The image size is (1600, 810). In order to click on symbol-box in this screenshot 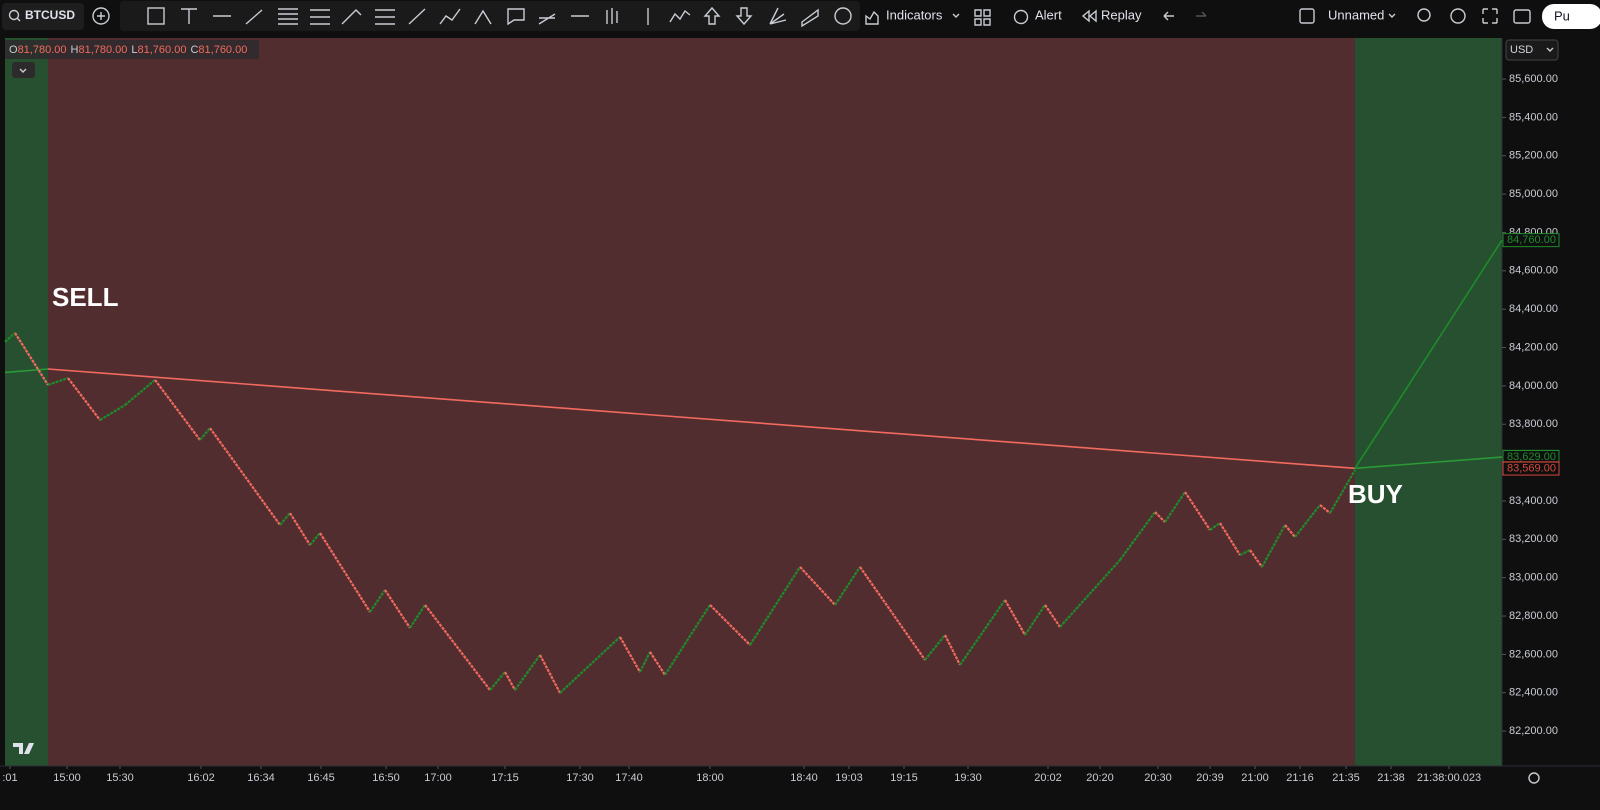, I will do `click(43, 16)`.